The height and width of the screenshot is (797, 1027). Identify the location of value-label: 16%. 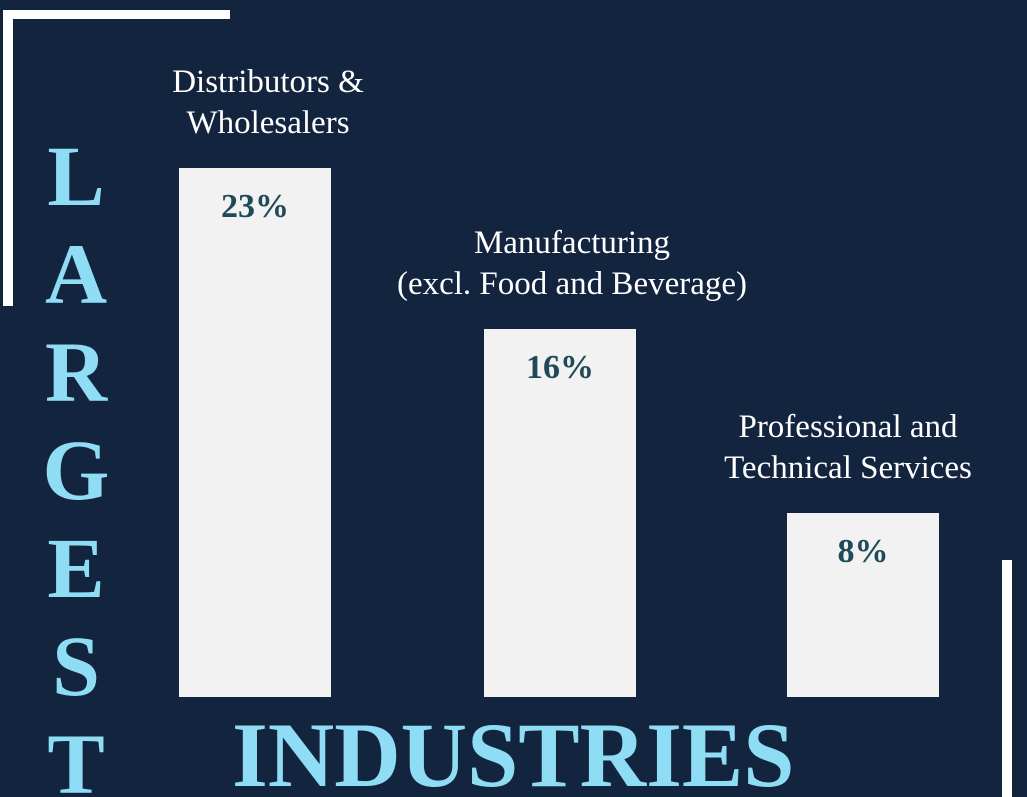
(560, 367).